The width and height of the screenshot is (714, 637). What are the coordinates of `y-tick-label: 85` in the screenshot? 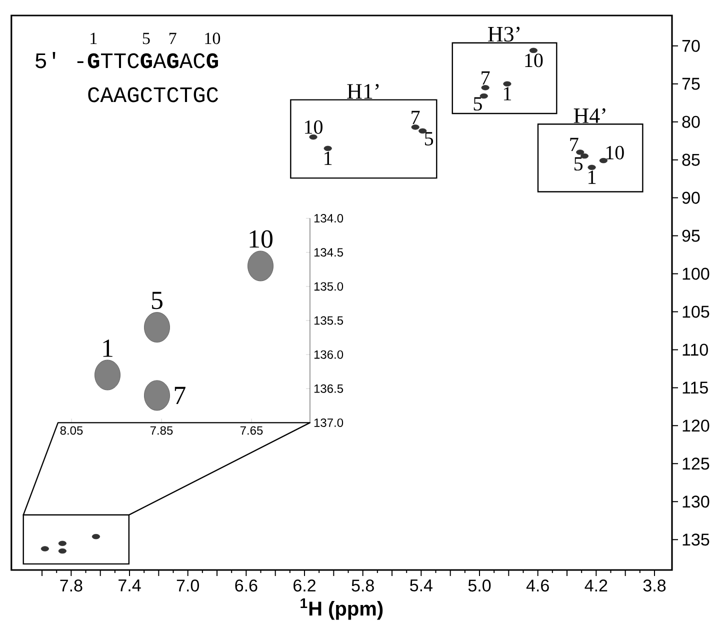 It's located at (691, 160).